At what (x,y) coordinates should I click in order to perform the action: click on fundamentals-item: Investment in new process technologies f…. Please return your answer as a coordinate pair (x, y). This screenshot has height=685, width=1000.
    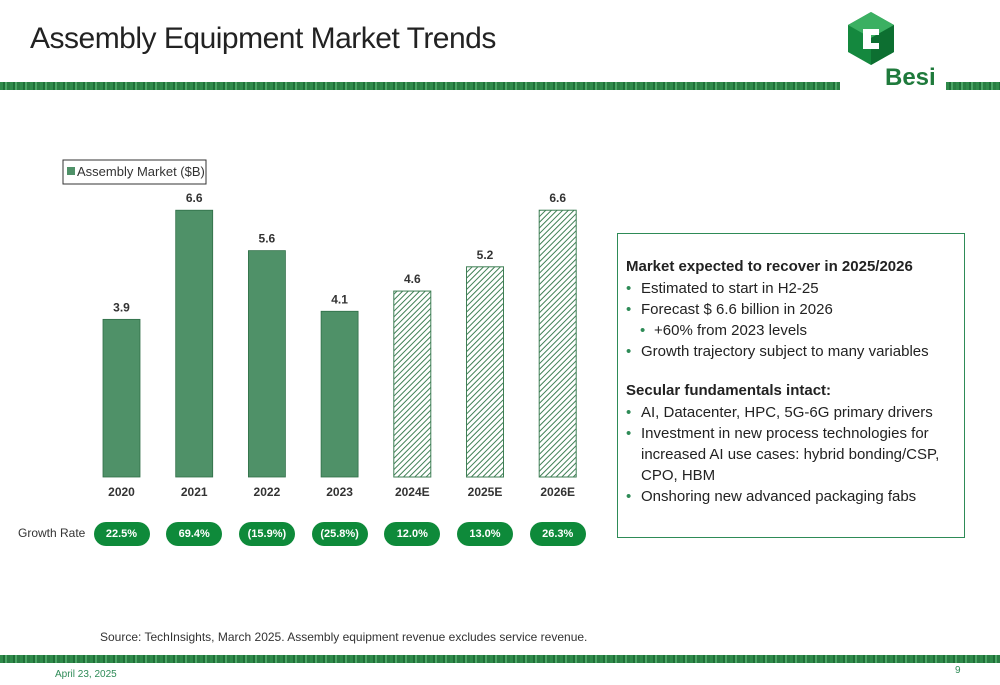
    Looking at the image, I should click on (791, 454).